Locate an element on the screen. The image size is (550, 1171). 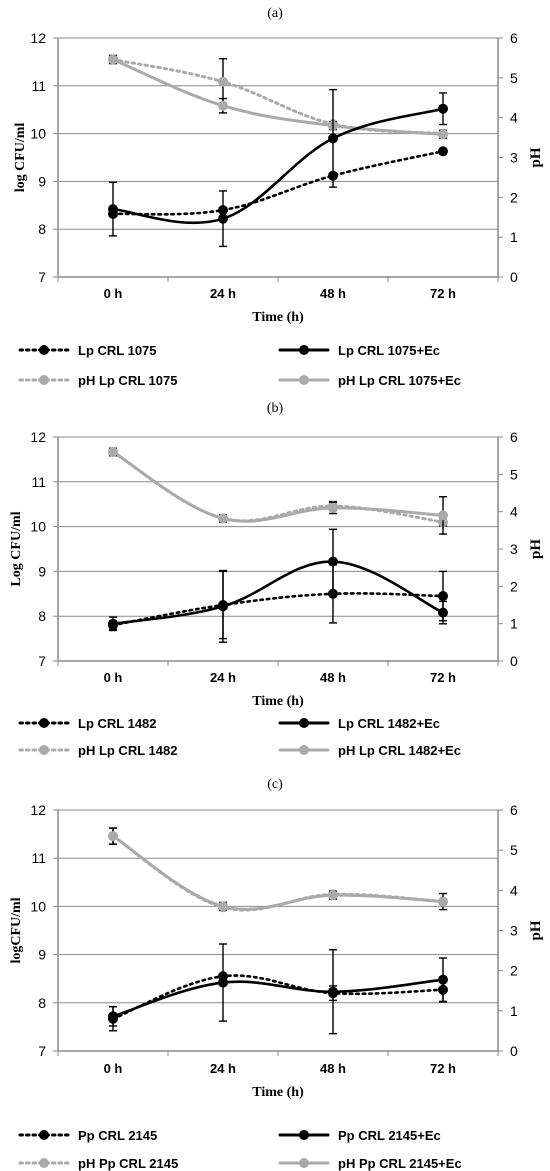
panel-label: (a) is located at coordinates (275, 13).